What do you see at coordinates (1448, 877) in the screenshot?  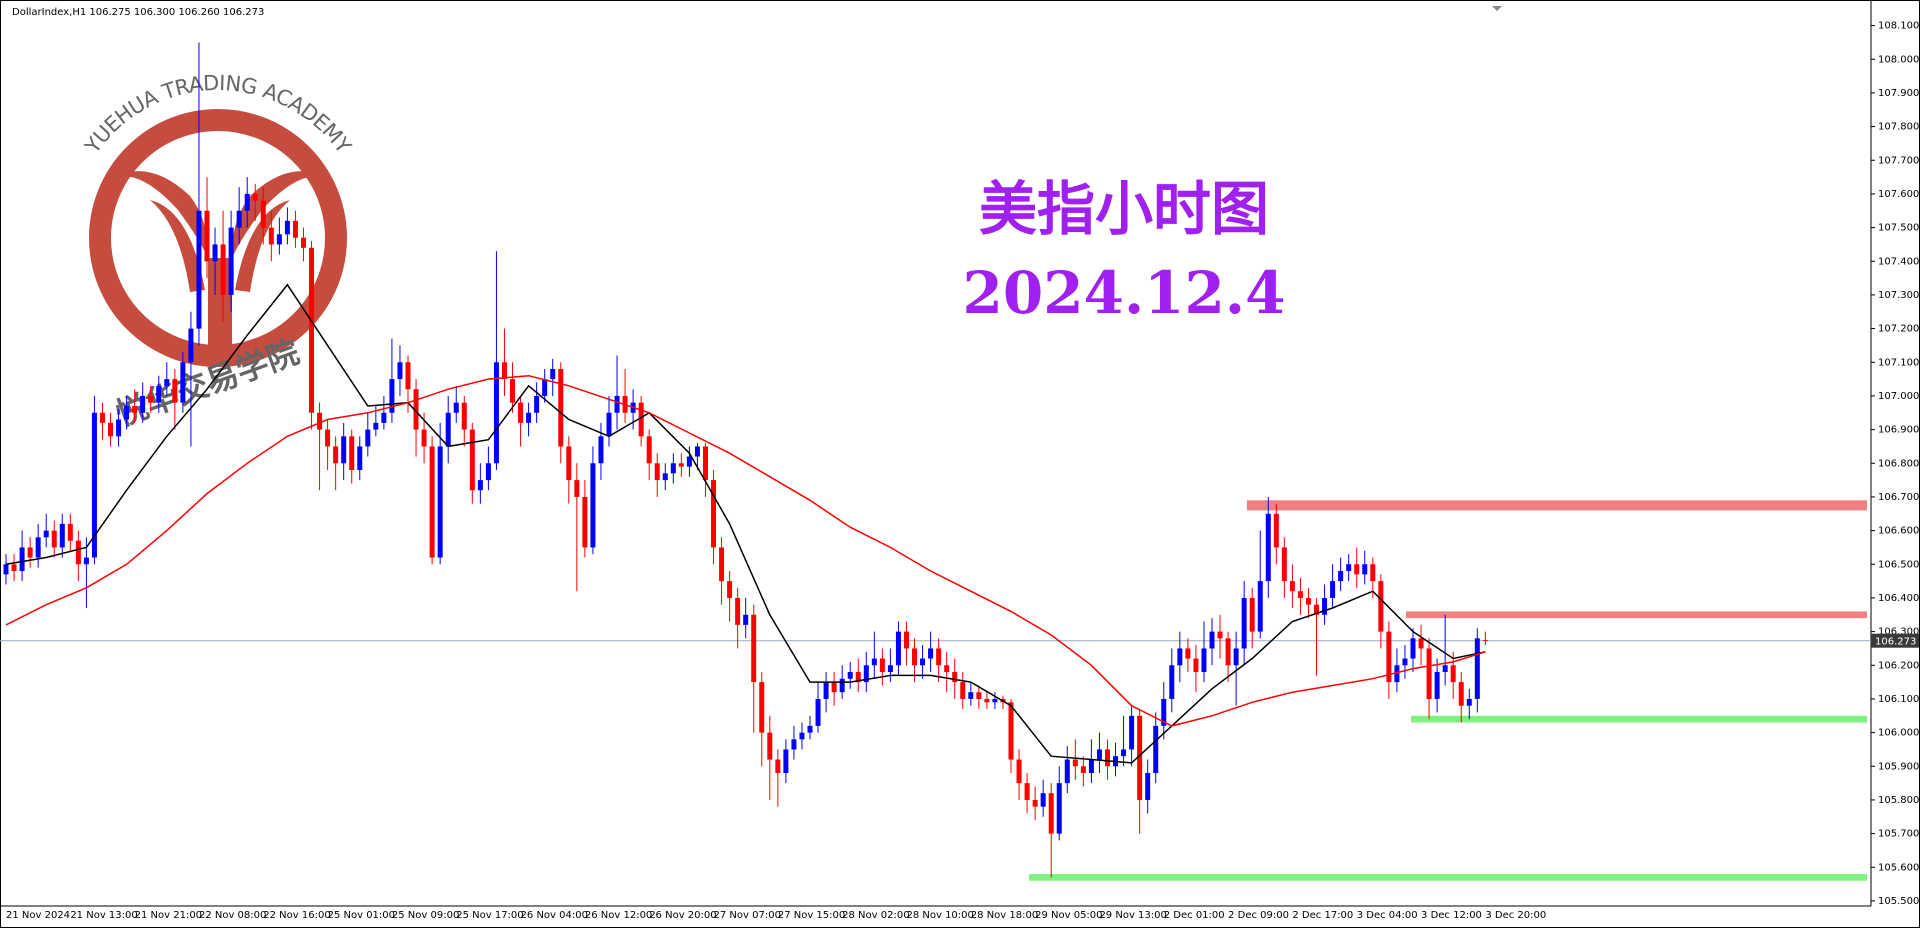 I see `level-zone` at bounding box center [1448, 877].